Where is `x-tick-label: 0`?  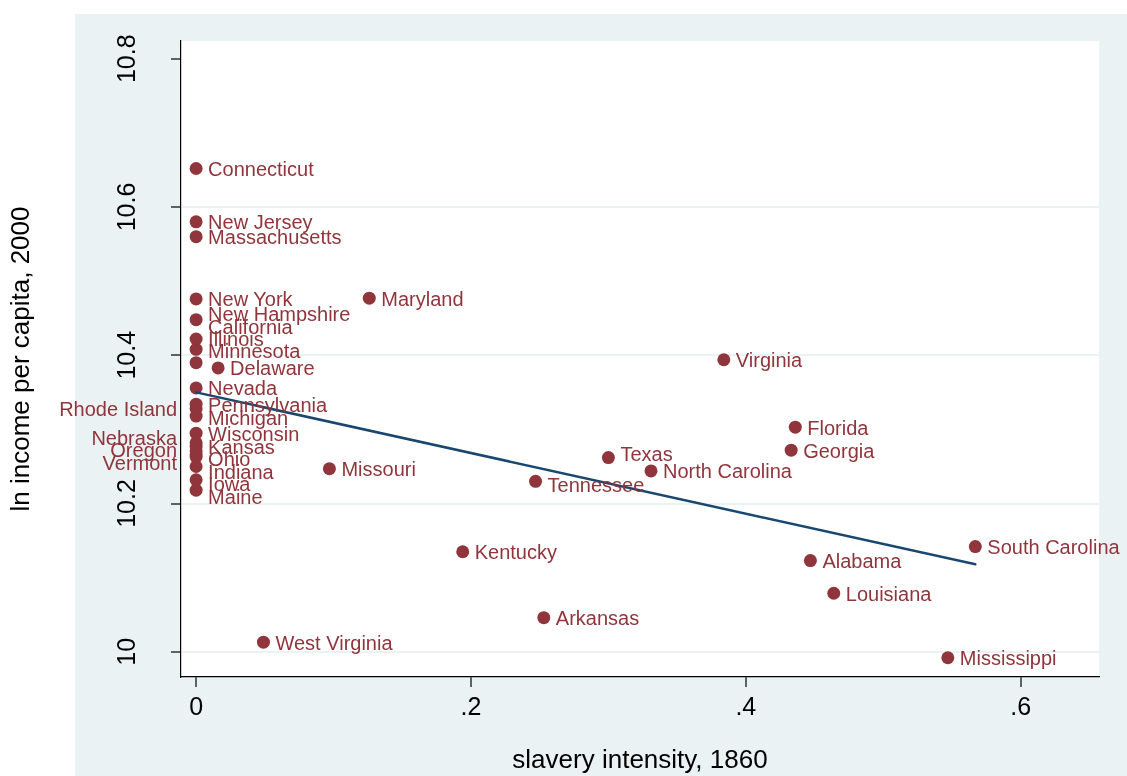 x-tick-label: 0 is located at coordinates (196, 705).